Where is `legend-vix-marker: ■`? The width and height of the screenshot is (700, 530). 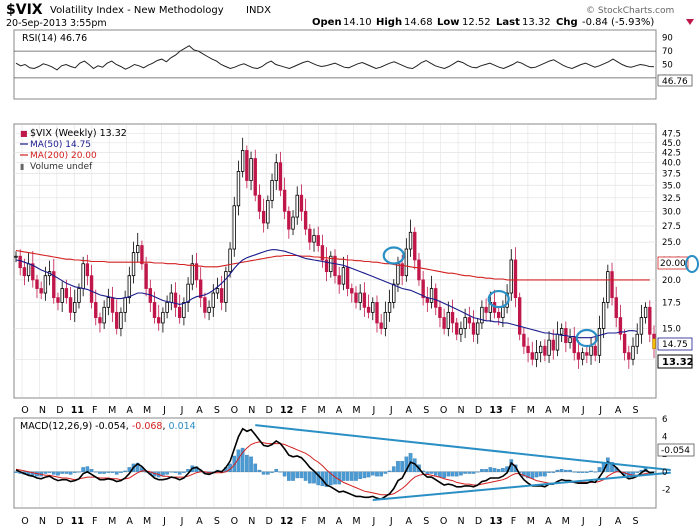
legend-vix-marker: ■ is located at coordinates (24, 133).